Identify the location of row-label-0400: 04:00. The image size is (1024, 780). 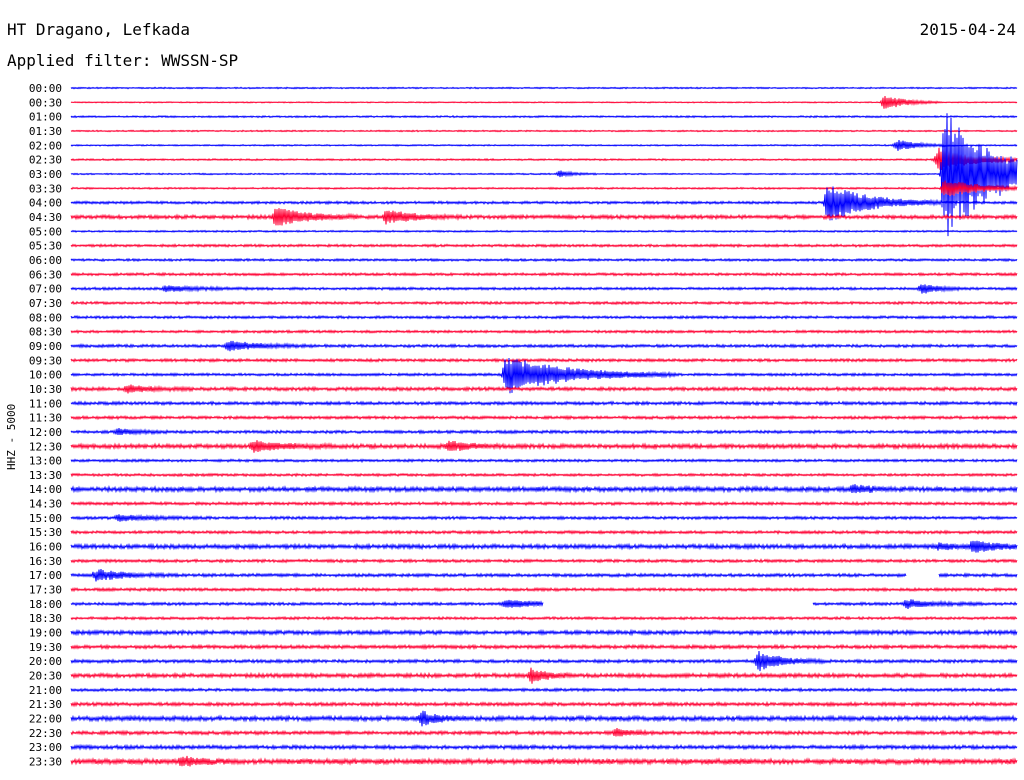
(45, 203).